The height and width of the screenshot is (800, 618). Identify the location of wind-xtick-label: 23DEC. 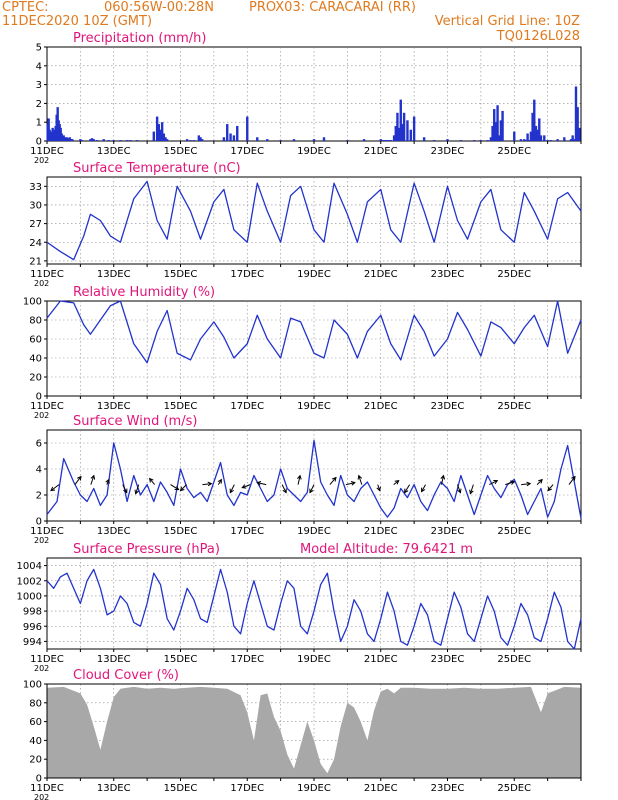
(448, 531).